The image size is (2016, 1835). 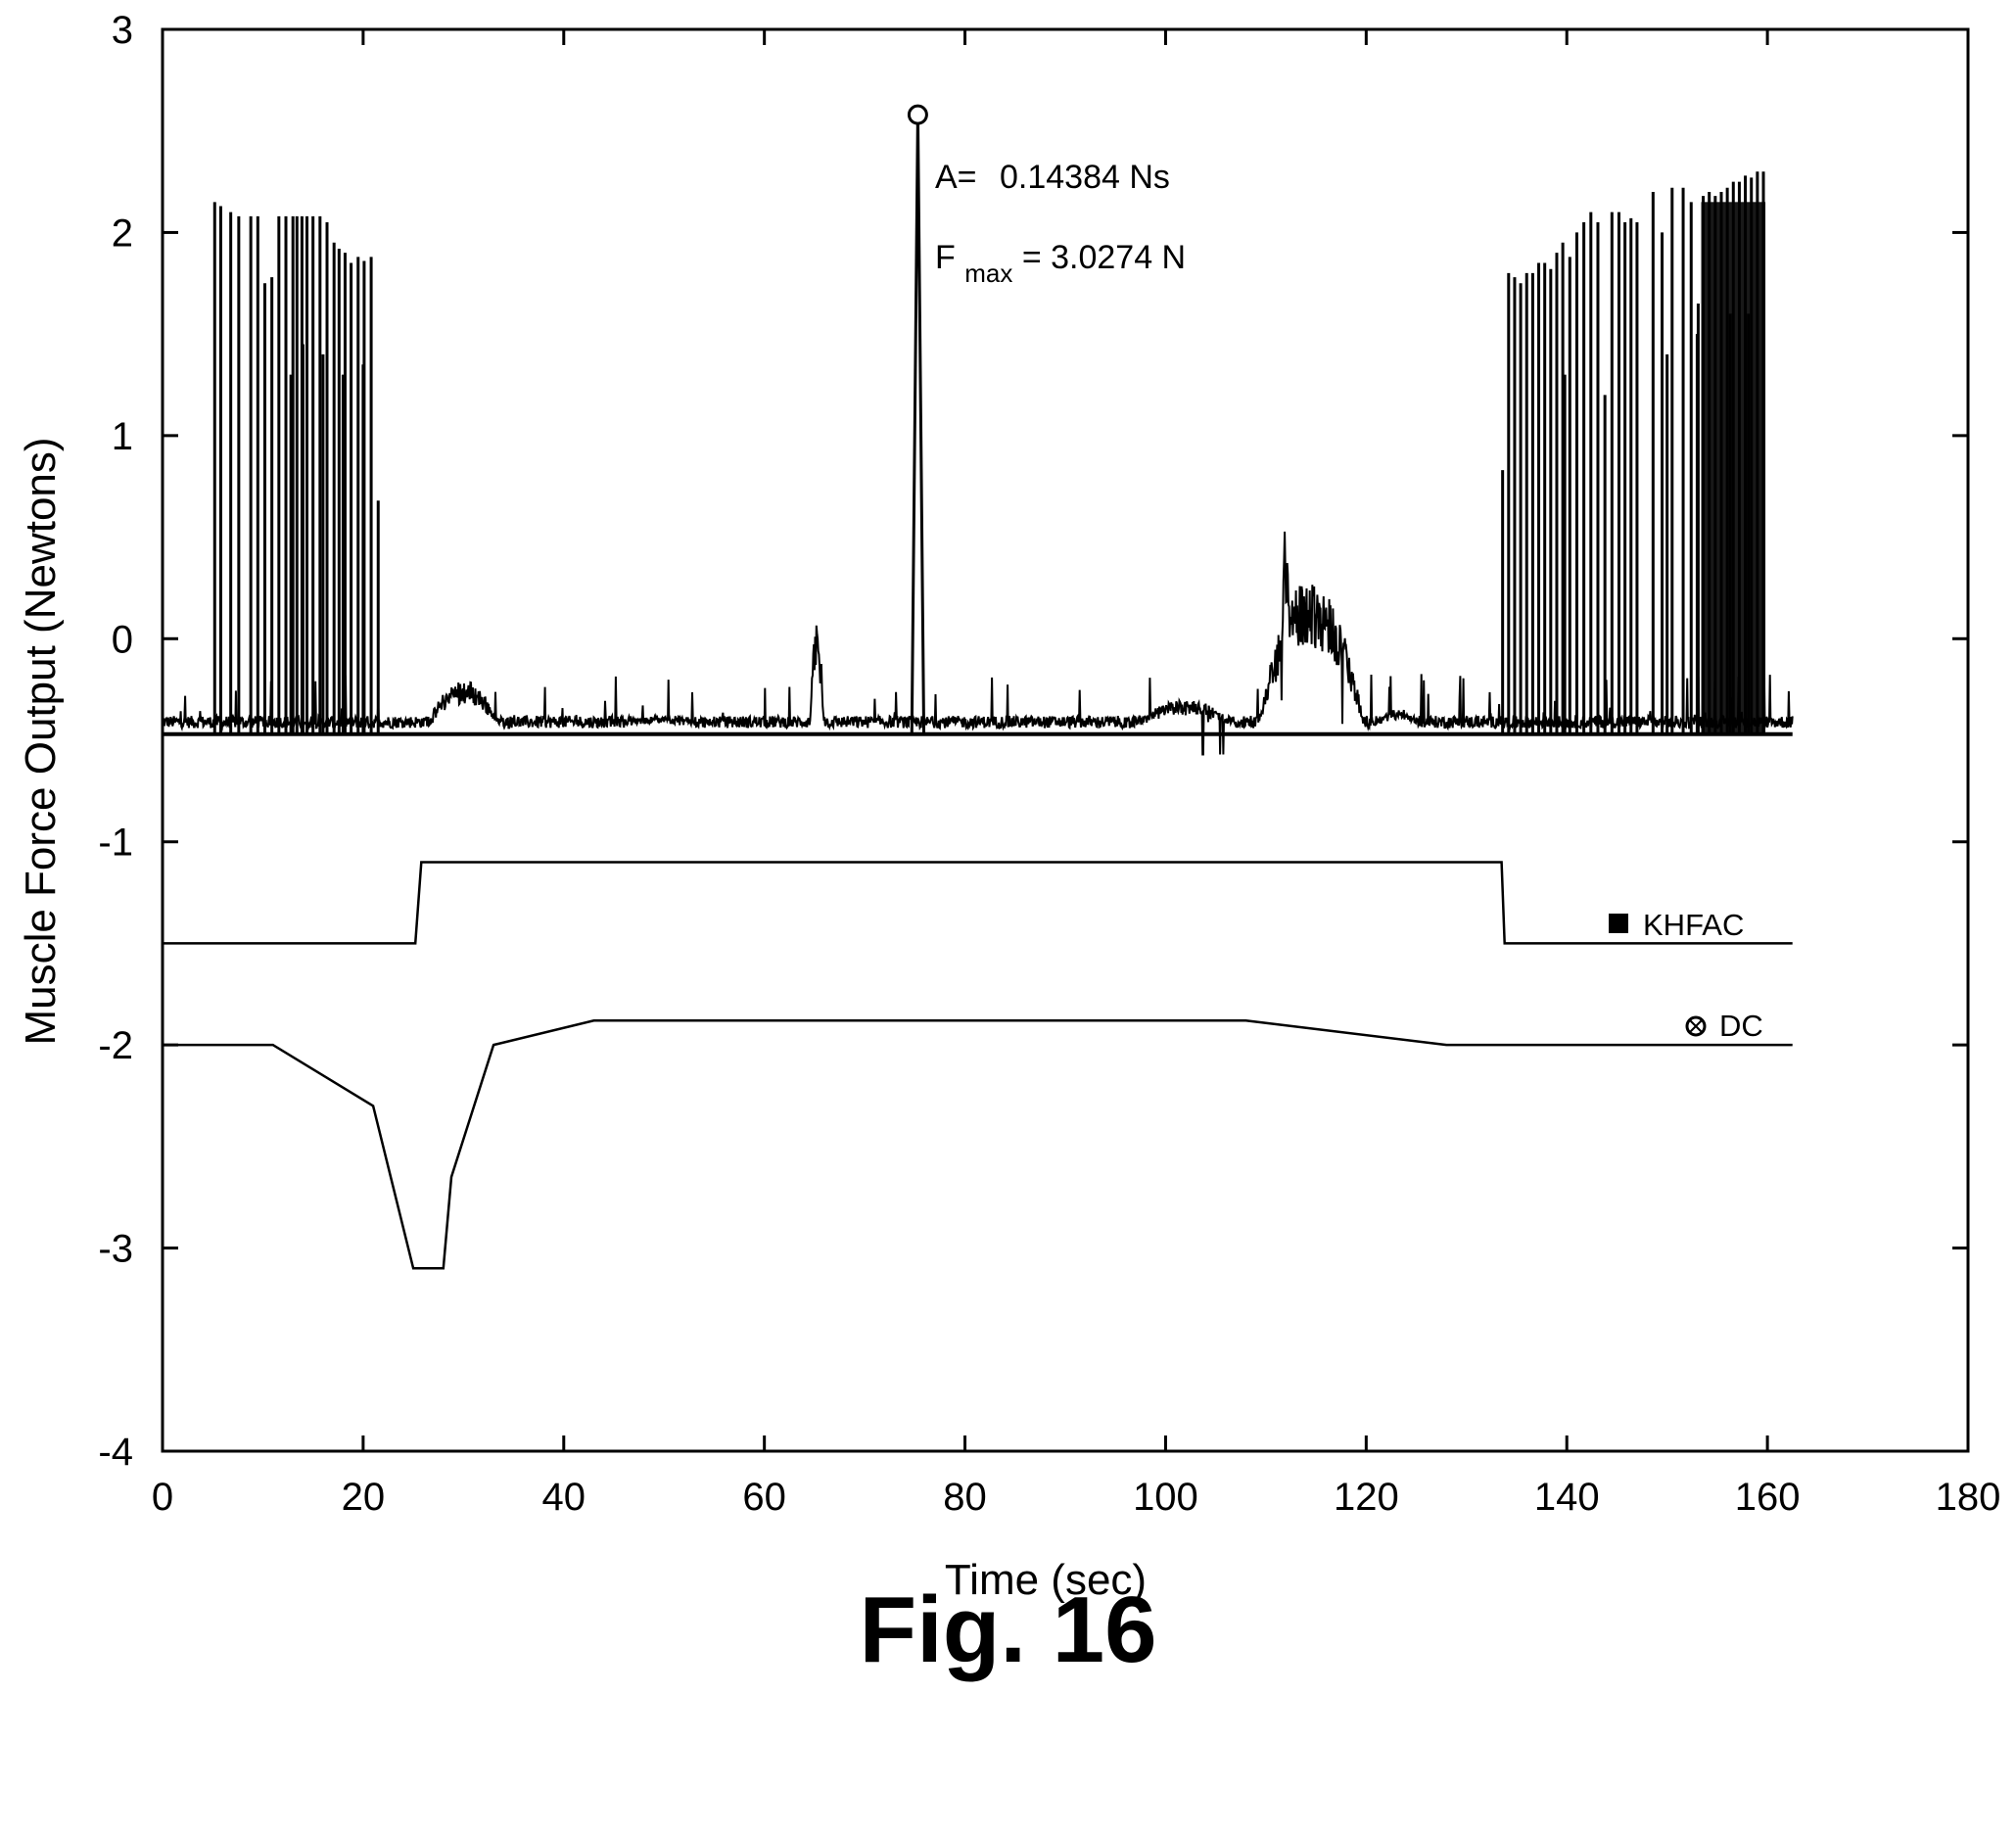 I want to click on x-tick-label-9: 180, so click(x=1968, y=1497).